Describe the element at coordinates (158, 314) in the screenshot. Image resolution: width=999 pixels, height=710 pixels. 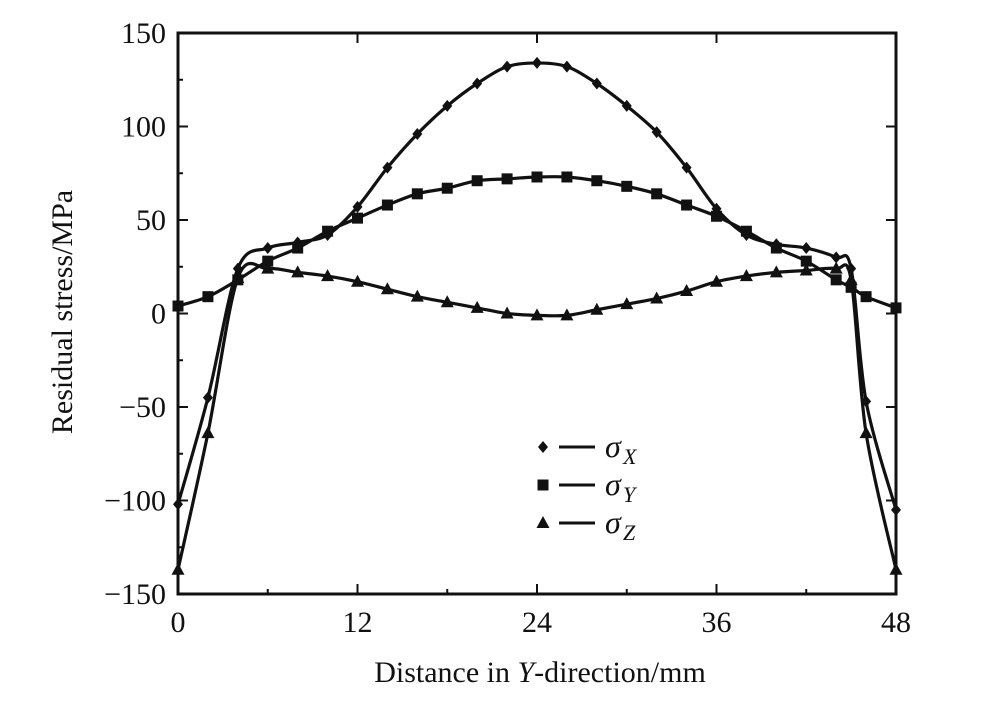
I see `y-tick-label: 0` at that location.